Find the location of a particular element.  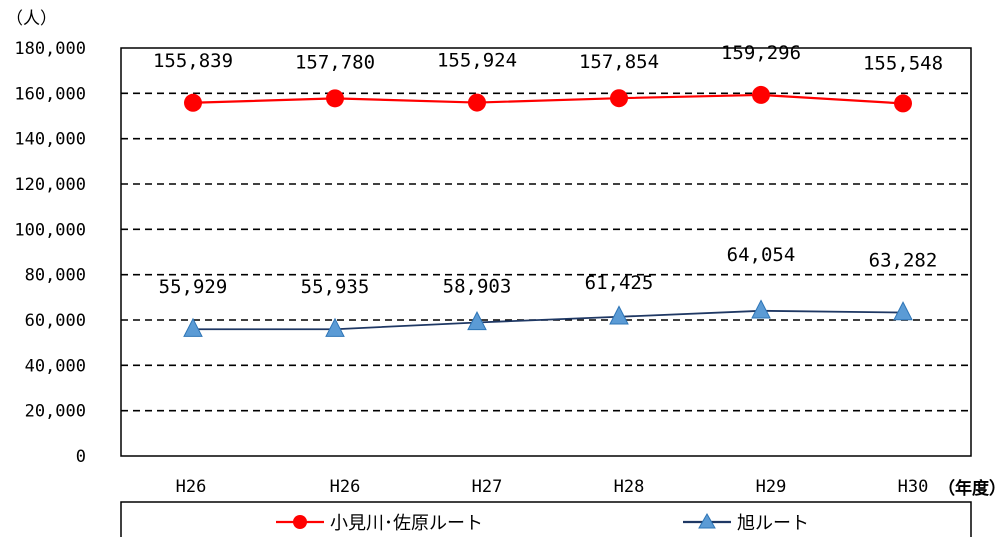

legend-label: 旭ルート is located at coordinates (773, 523).